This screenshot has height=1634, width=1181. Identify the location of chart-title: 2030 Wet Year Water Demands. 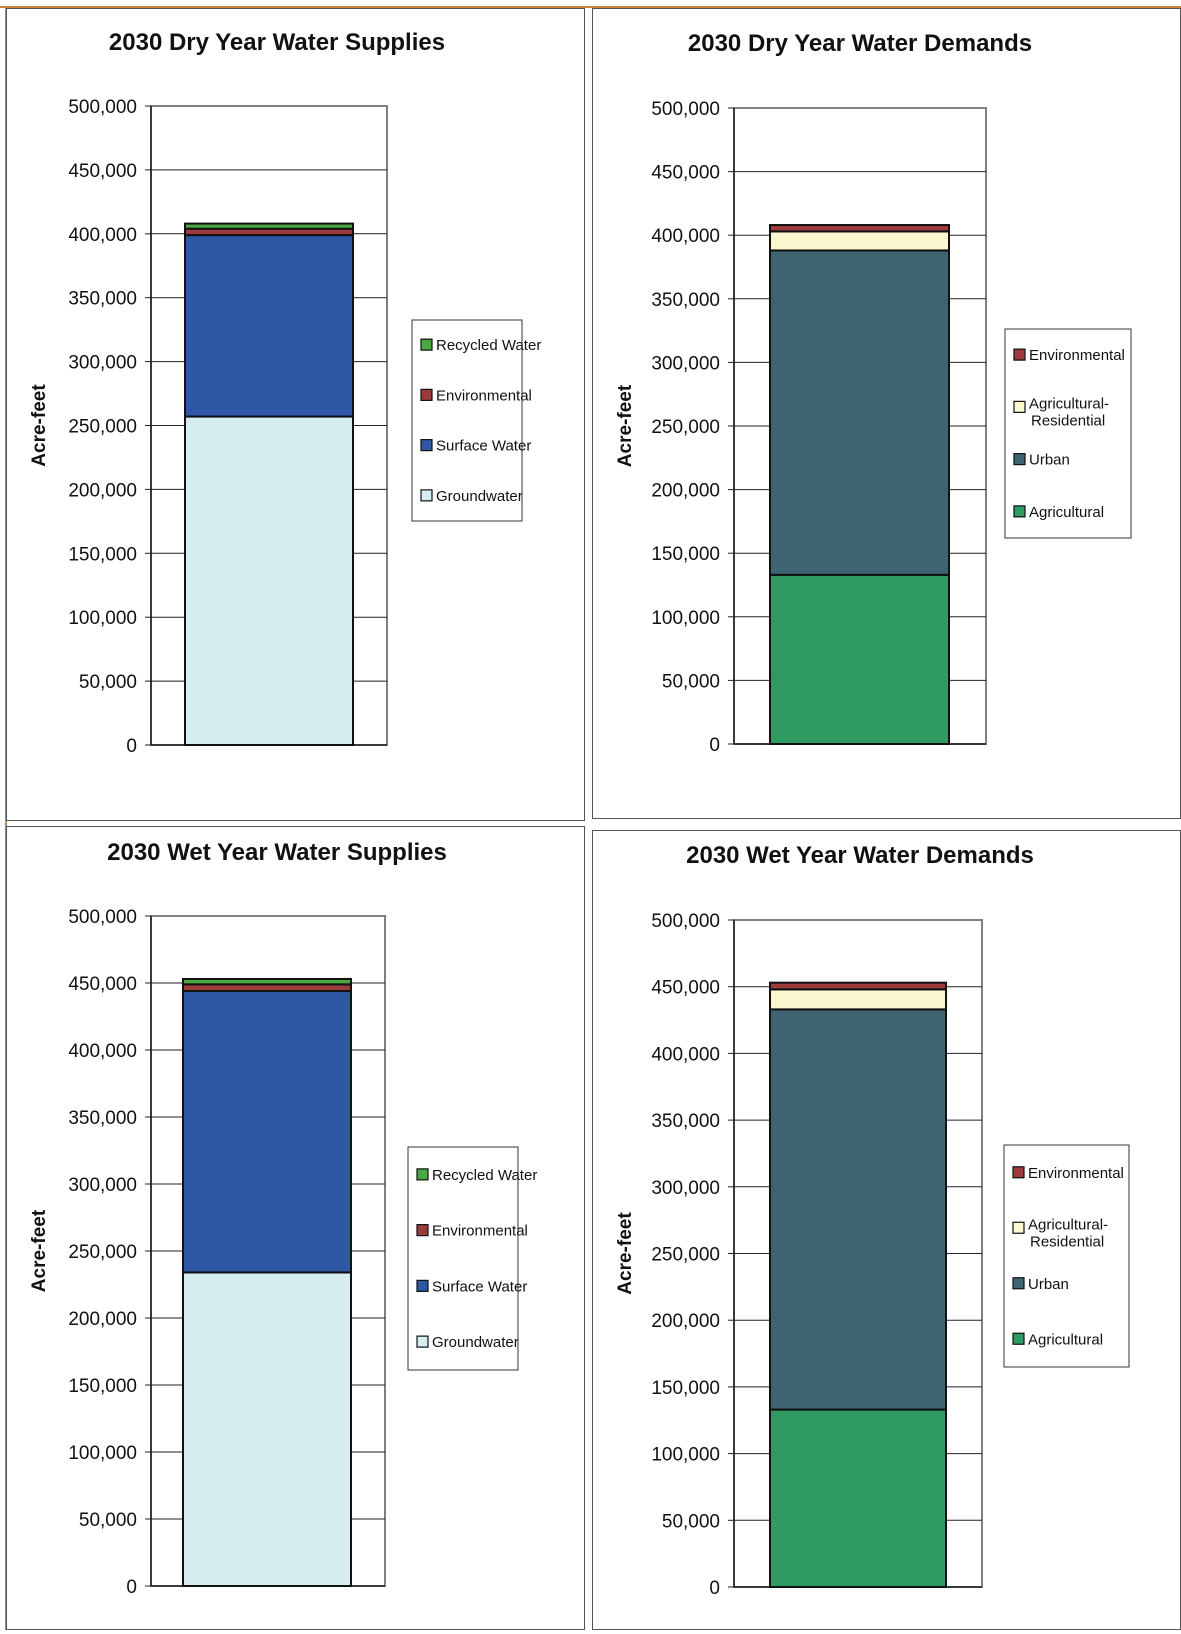
(860, 855).